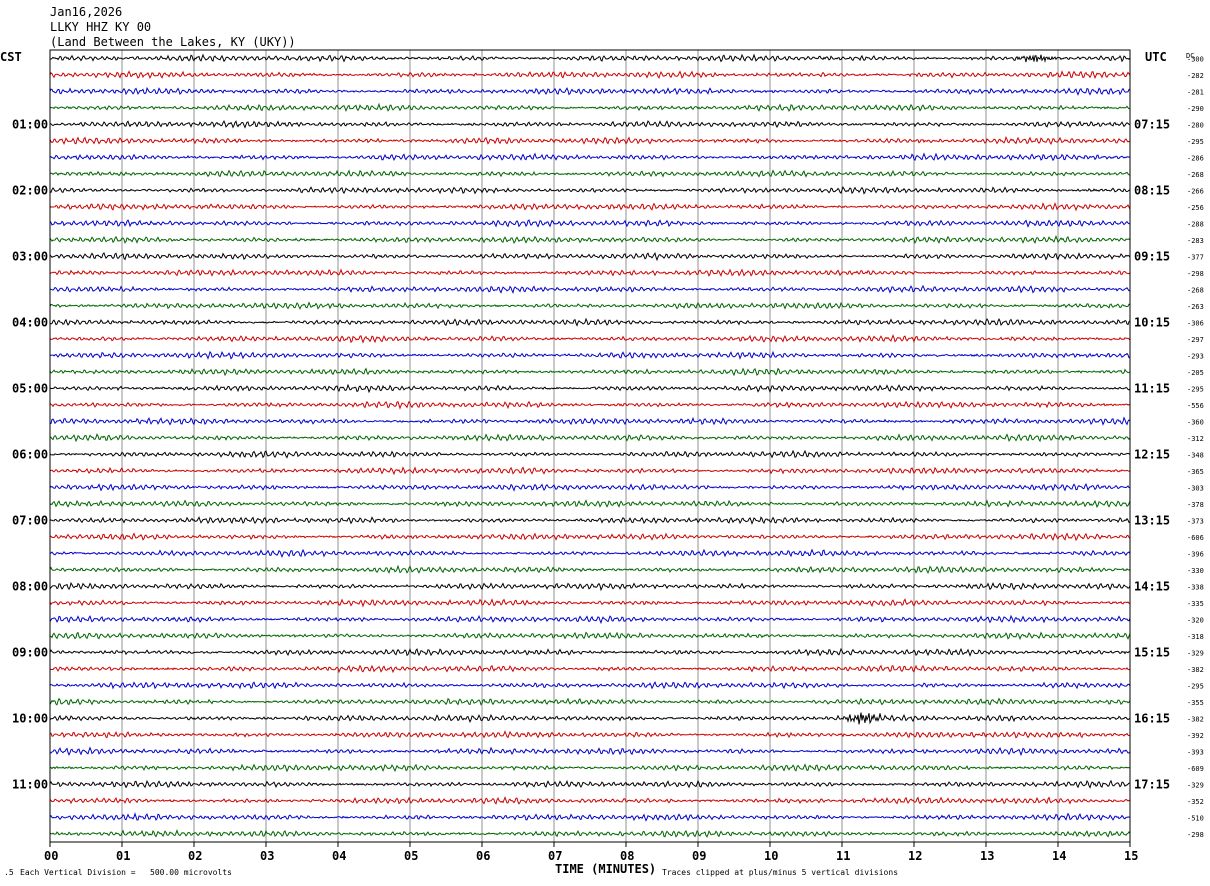 The height and width of the screenshot is (886, 1210). Describe the element at coordinates (1195, 521) in the screenshot. I see `dc-offset-label: -373` at that location.